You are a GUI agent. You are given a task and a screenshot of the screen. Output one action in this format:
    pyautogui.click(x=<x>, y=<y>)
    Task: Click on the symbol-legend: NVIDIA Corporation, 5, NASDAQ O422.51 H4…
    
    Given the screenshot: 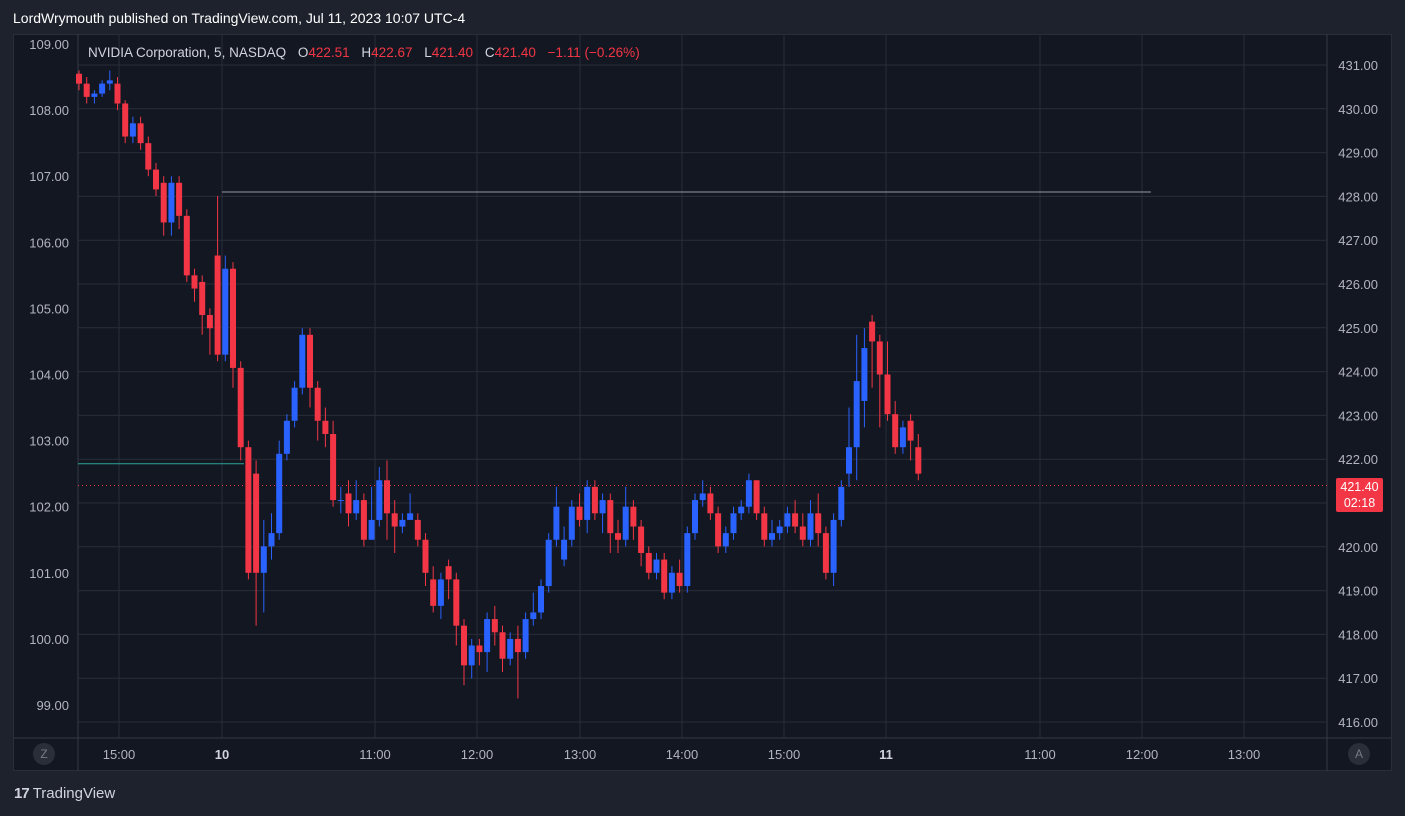 What is the action you would take?
    pyautogui.click(x=364, y=52)
    